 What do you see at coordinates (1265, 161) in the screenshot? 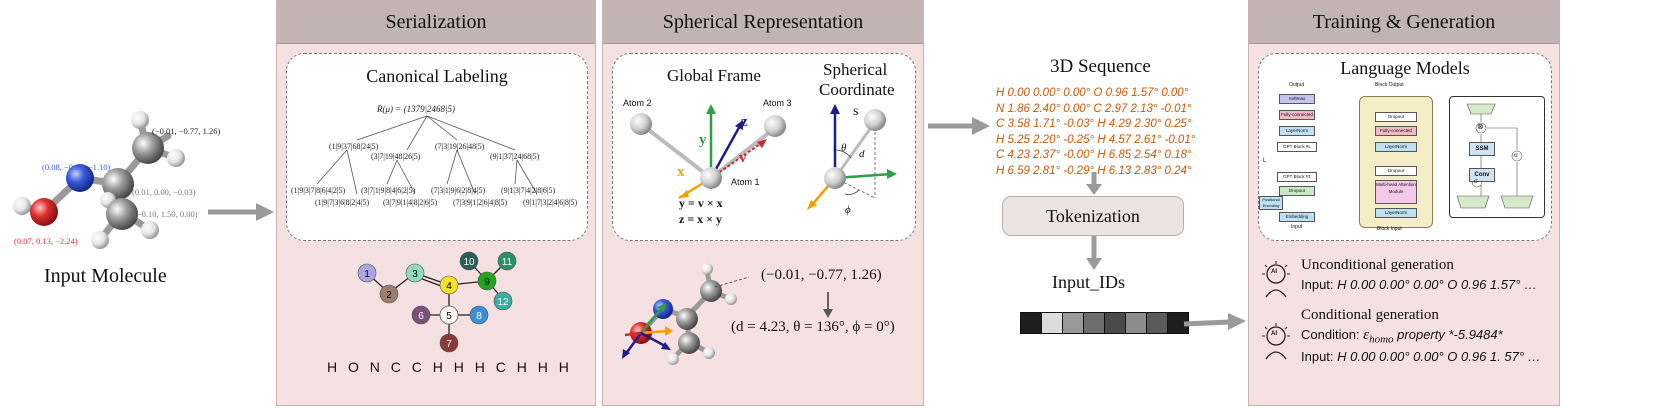
I see `diag-L: L` at bounding box center [1265, 161].